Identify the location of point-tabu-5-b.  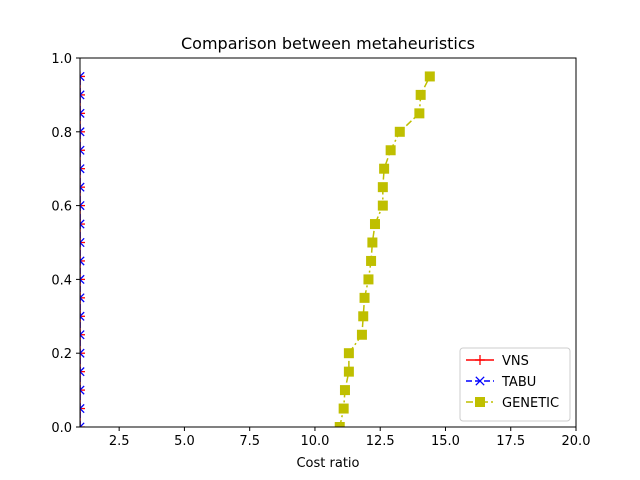
(82, 333).